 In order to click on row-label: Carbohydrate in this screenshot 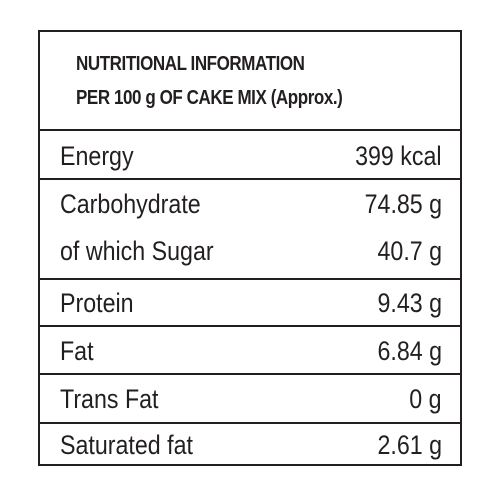, I will do `click(130, 204)`.